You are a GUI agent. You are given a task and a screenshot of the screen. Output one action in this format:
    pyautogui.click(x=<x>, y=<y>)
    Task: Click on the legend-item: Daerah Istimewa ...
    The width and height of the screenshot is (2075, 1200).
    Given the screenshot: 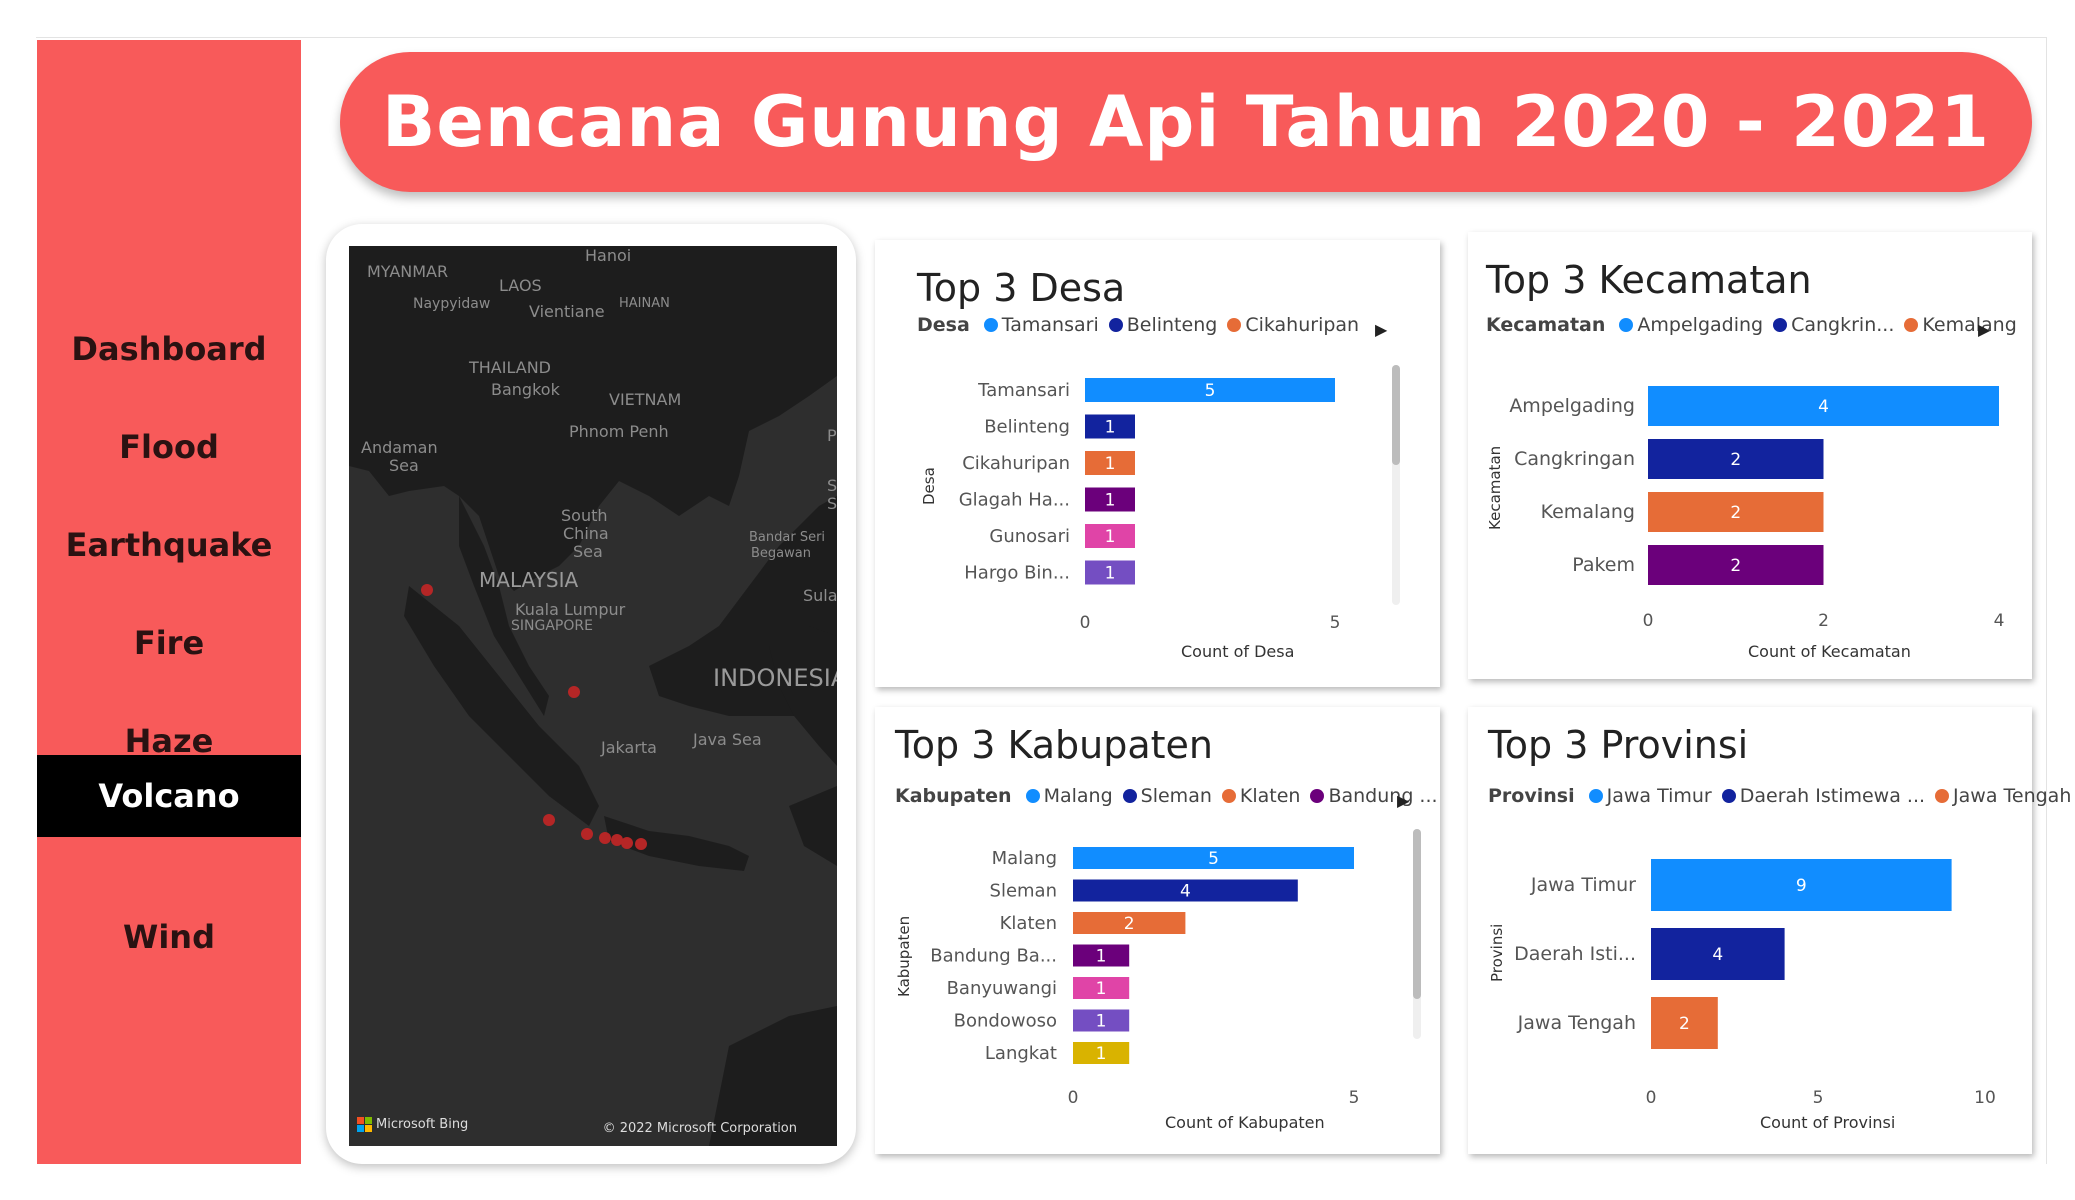 What is the action you would take?
    pyautogui.click(x=1823, y=796)
    